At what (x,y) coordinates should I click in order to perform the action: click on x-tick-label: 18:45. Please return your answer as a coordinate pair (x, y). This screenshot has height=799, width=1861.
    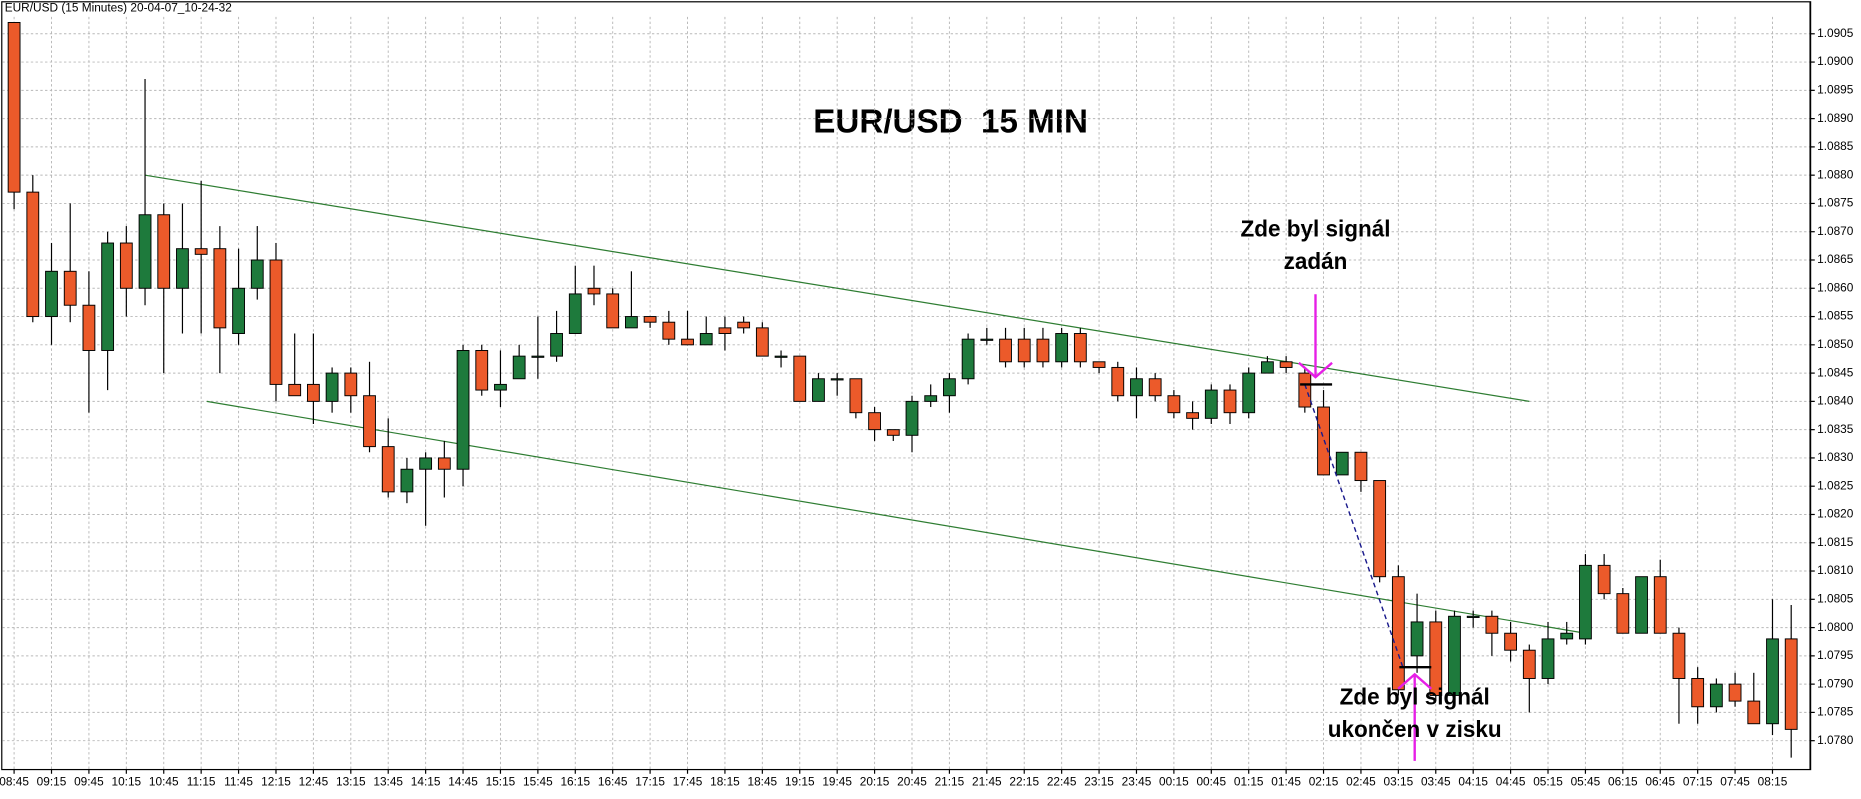
    Looking at the image, I should click on (763, 781).